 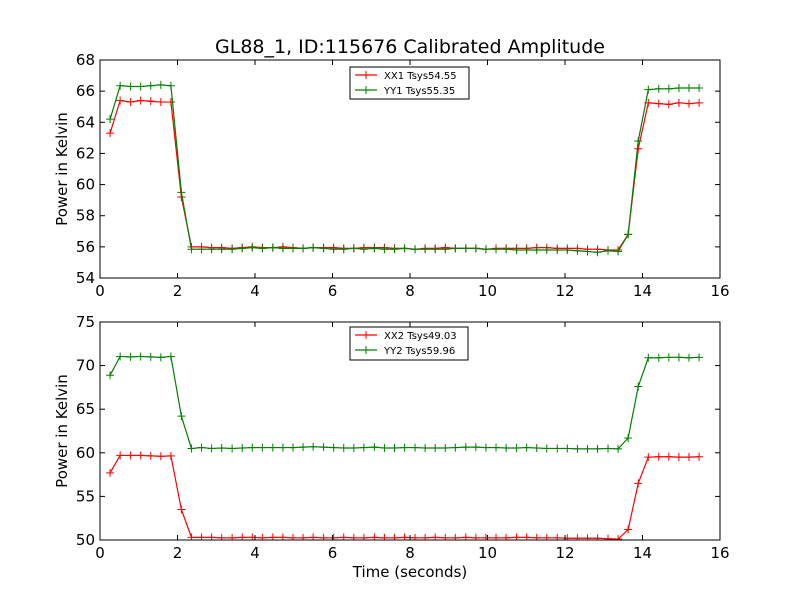 I want to click on y-tick-label: 62, so click(x=85, y=153).